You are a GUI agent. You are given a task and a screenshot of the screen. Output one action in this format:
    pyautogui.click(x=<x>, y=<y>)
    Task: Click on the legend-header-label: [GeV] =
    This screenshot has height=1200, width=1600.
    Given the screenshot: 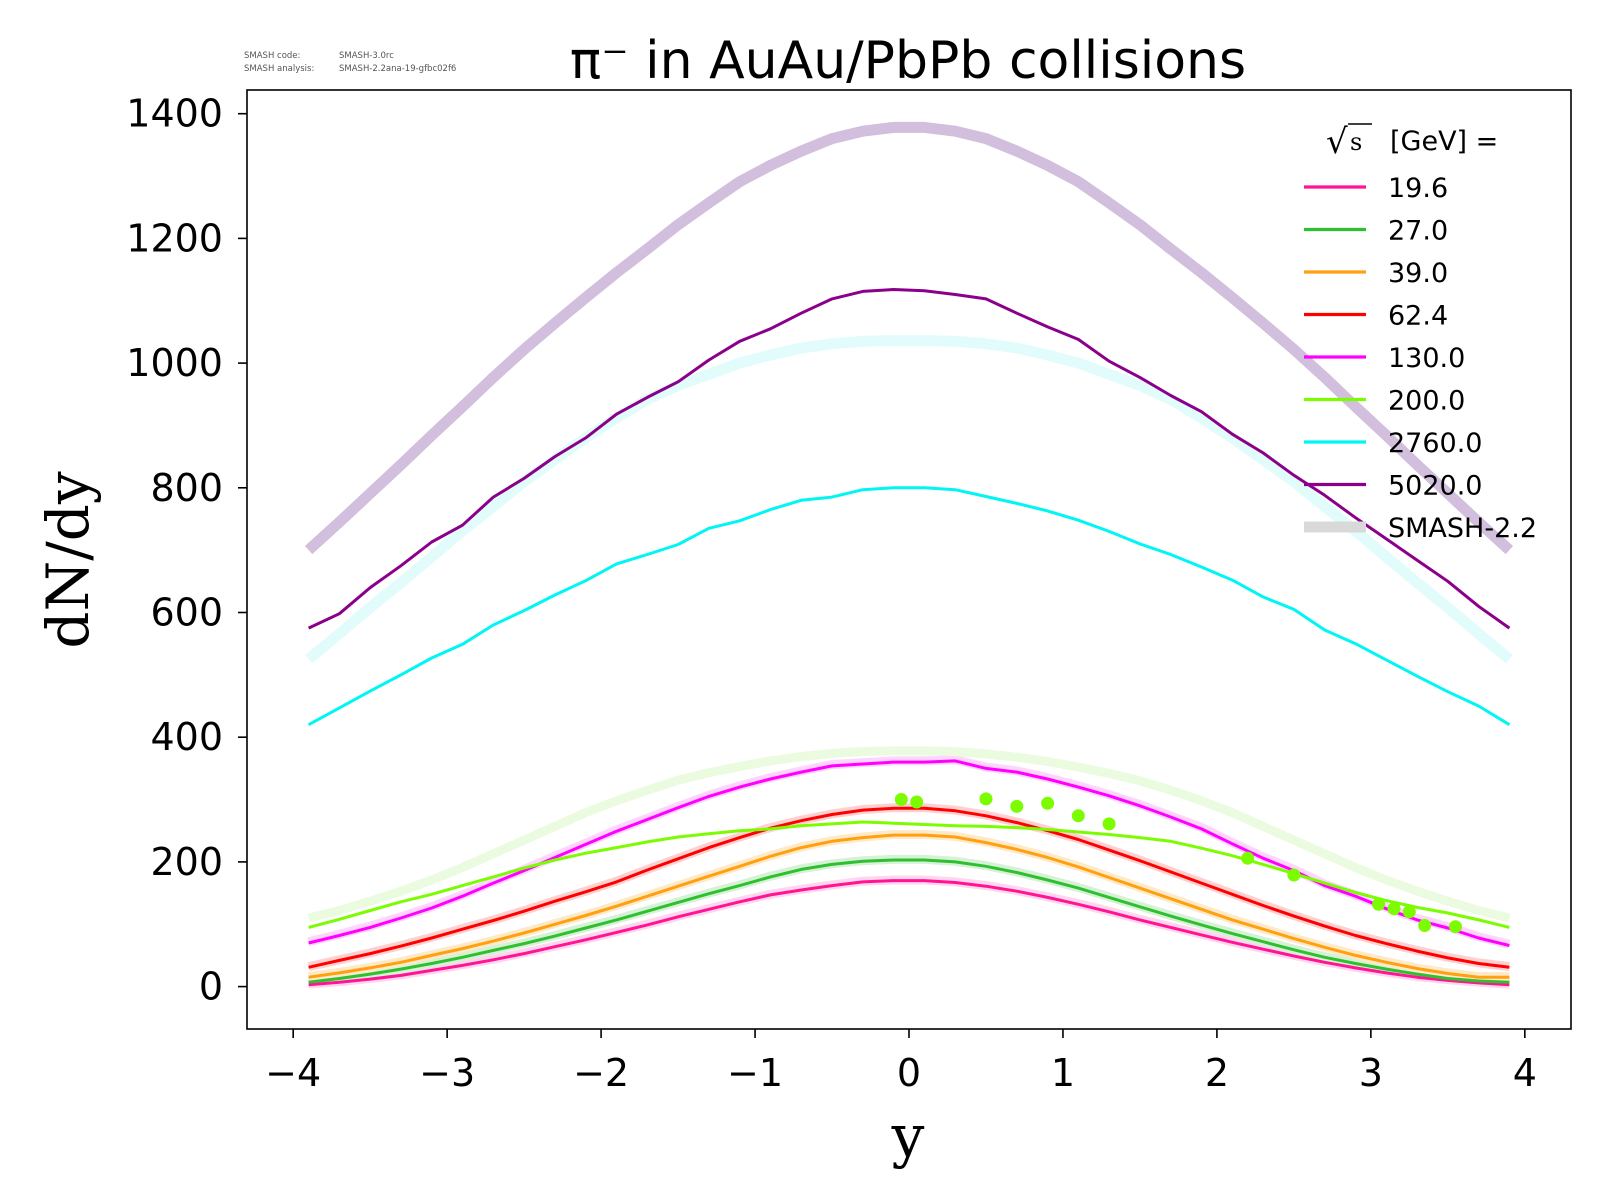 What is the action you would take?
    pyautogui.click(x=1444, y=141)
    